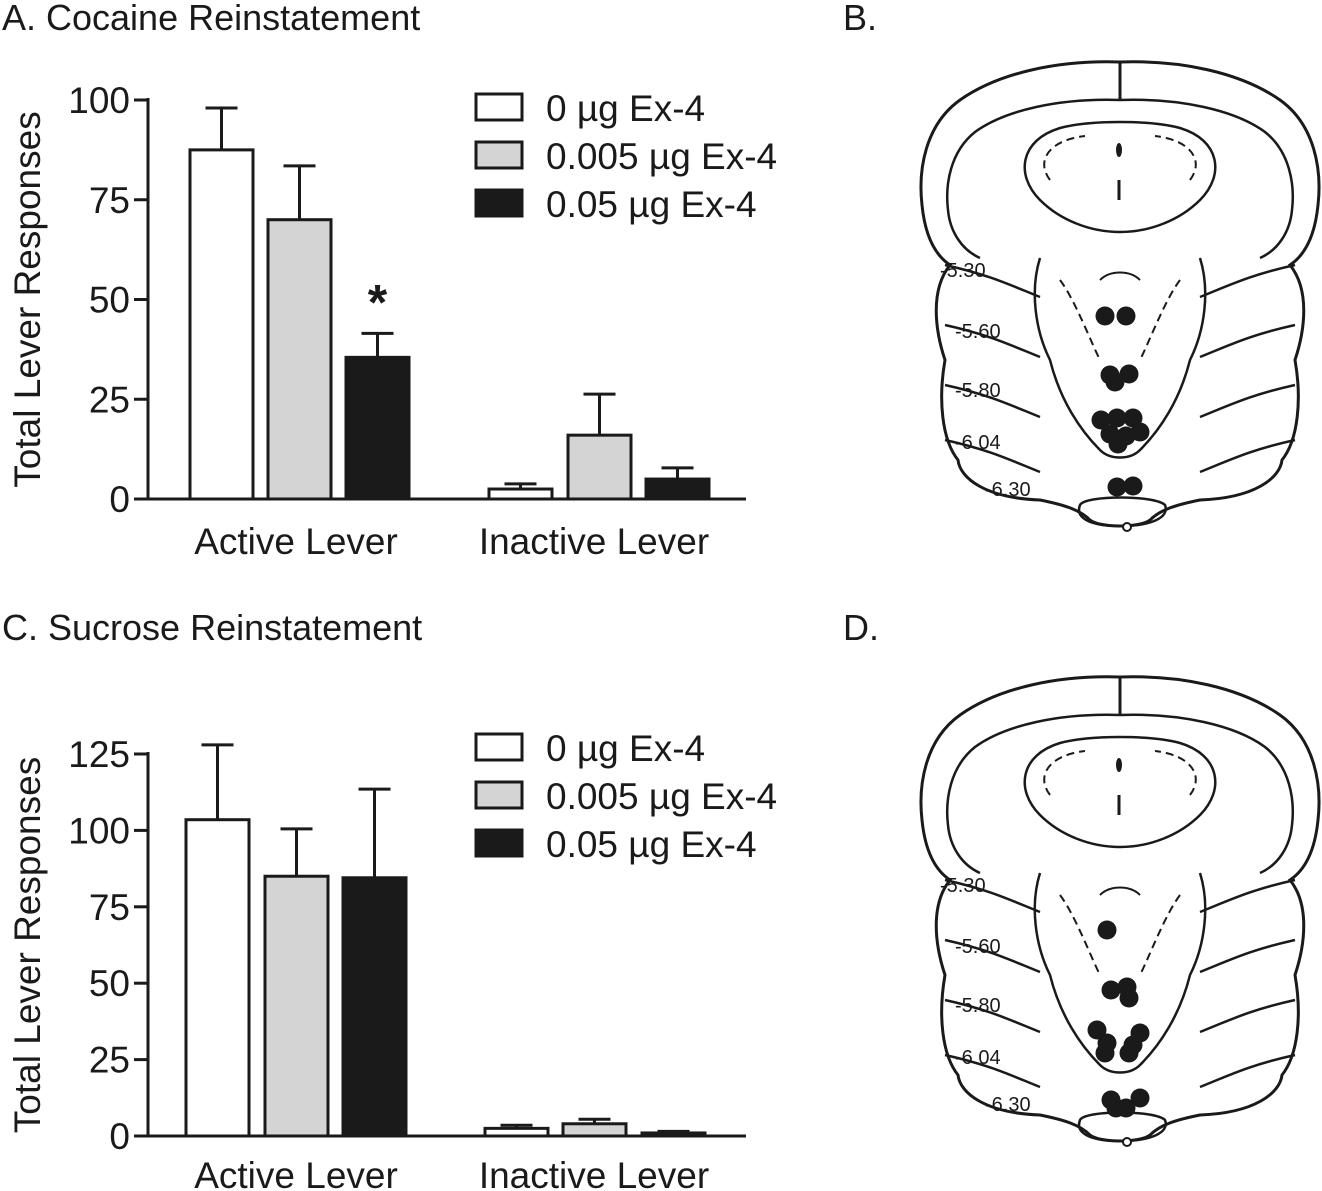  I want to click on y-axis-label: Total Lever Responses, so click(27, 299).